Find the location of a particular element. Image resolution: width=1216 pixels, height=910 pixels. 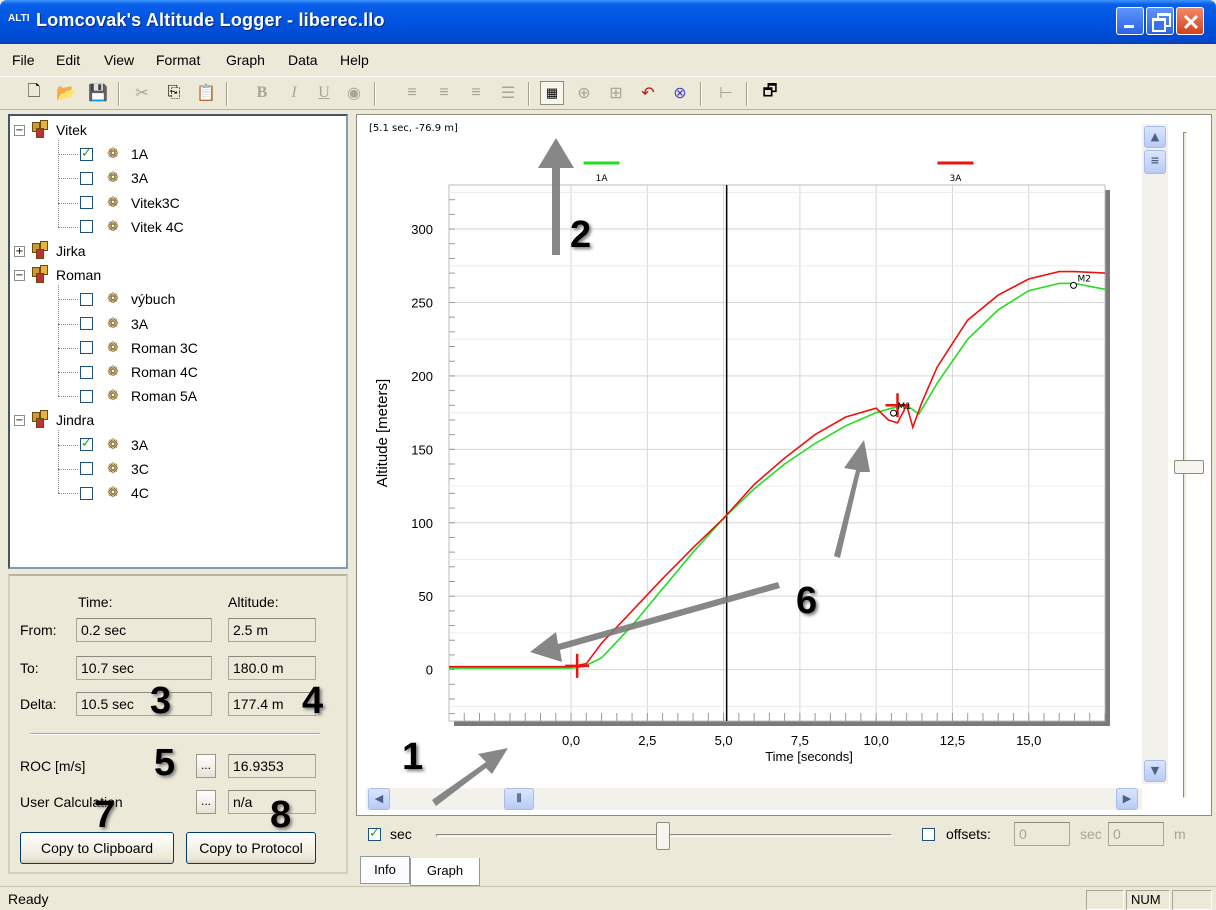

time-zoom-thumb is located at coordinates (663, 836).